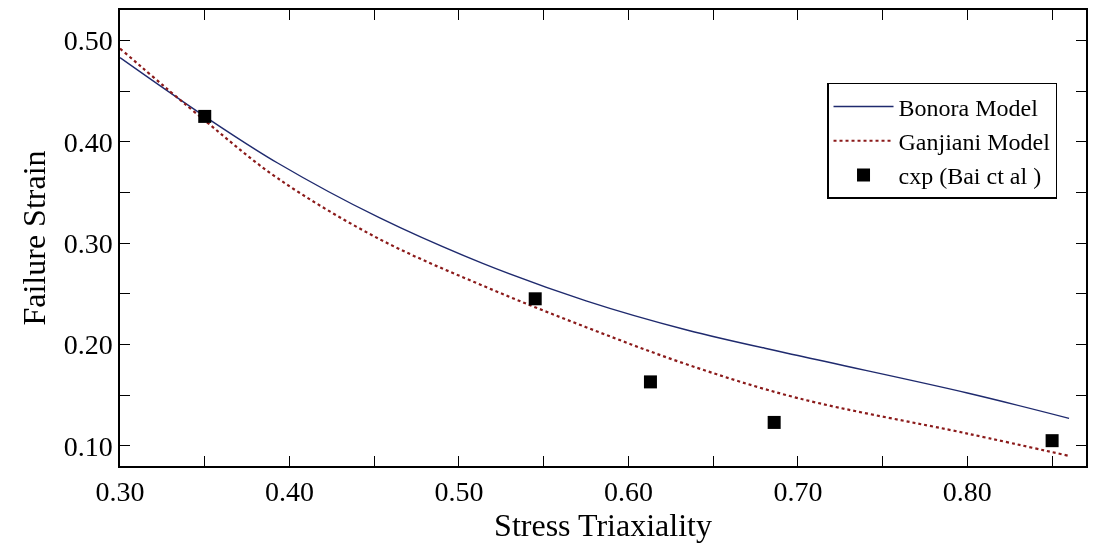  I want to click on y-tick-label: 0.40, so click(88, 142).